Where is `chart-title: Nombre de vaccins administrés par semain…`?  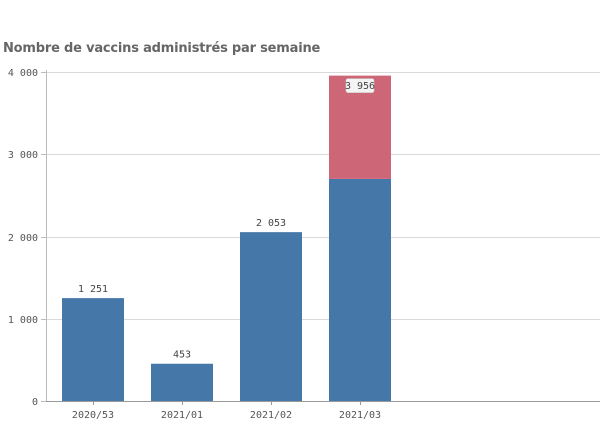 chart-title: Nombre de vaccins administrés par semain… is located at coordinates (162, 48).